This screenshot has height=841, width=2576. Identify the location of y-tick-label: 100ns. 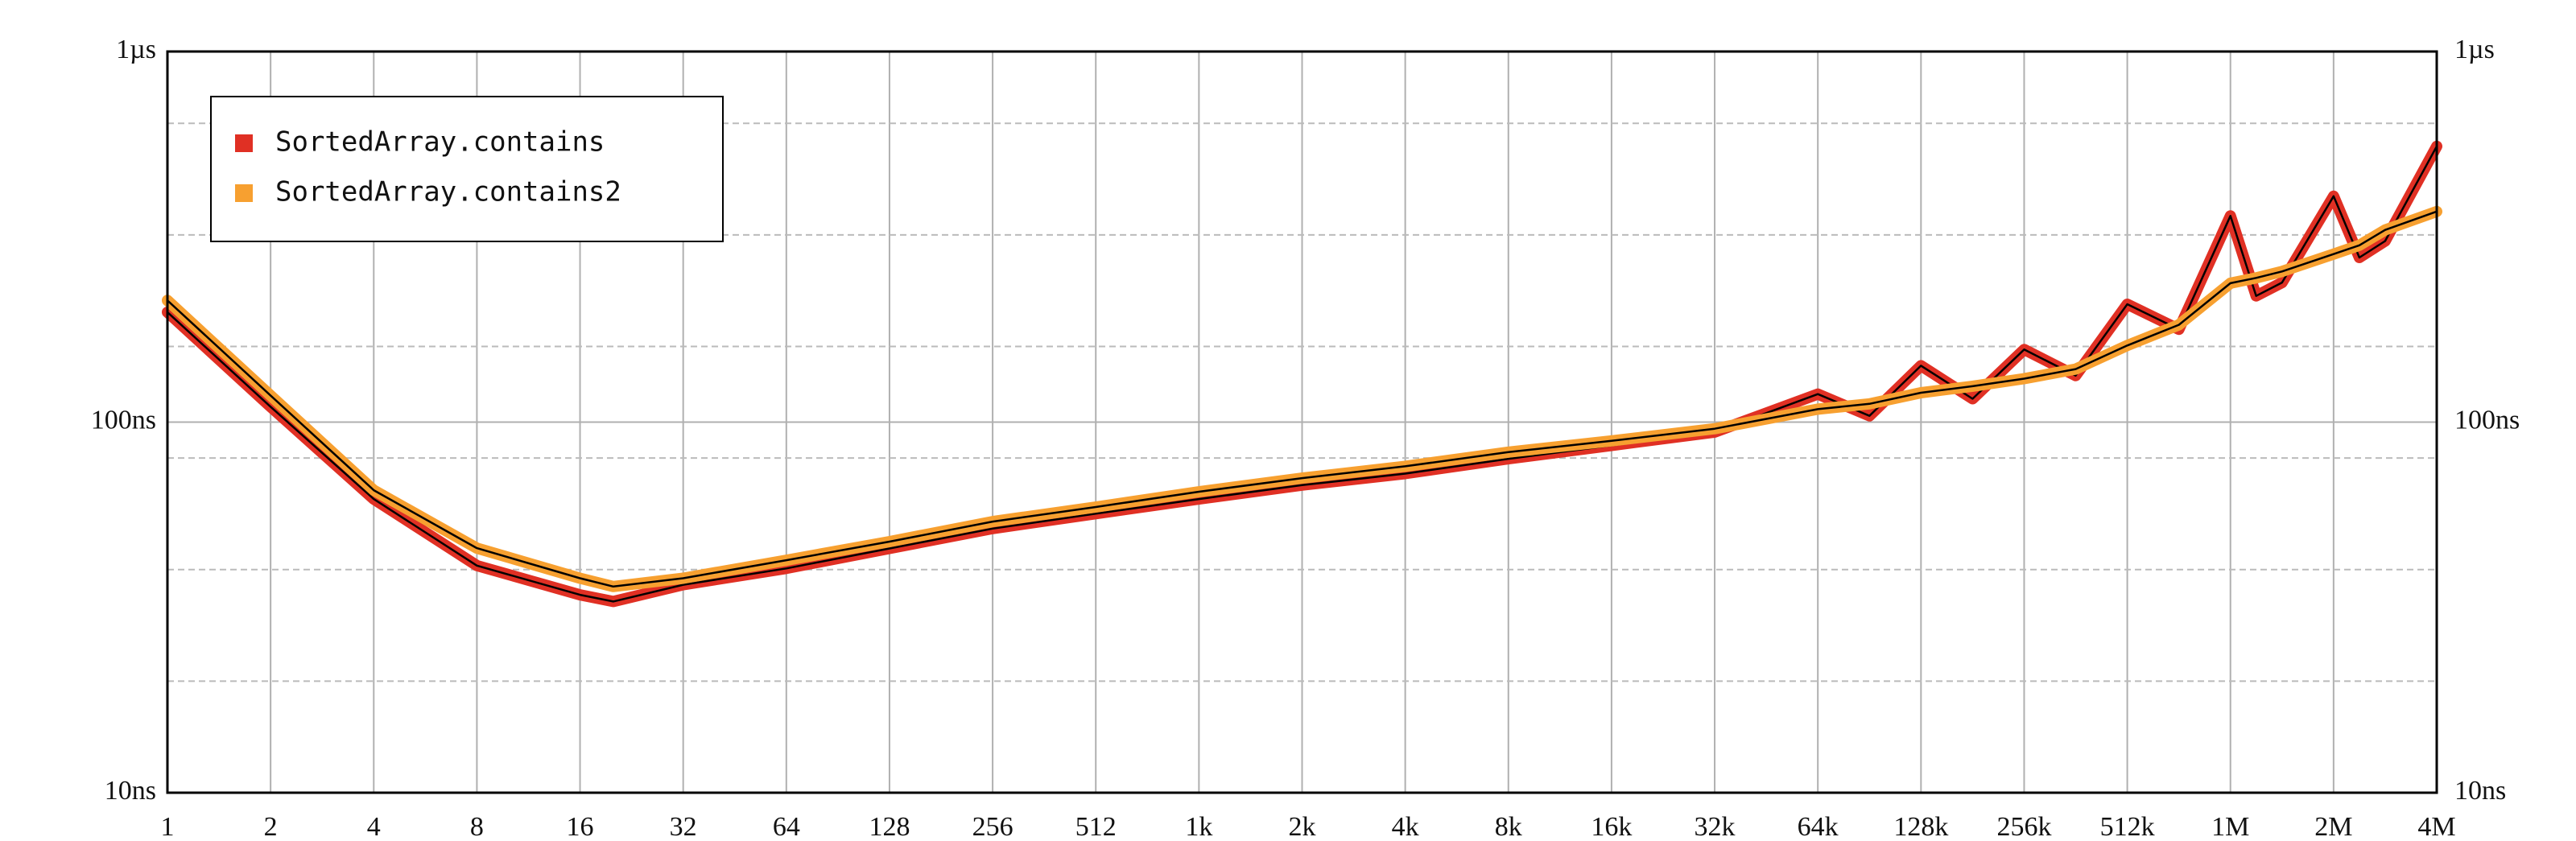
(123, 420).